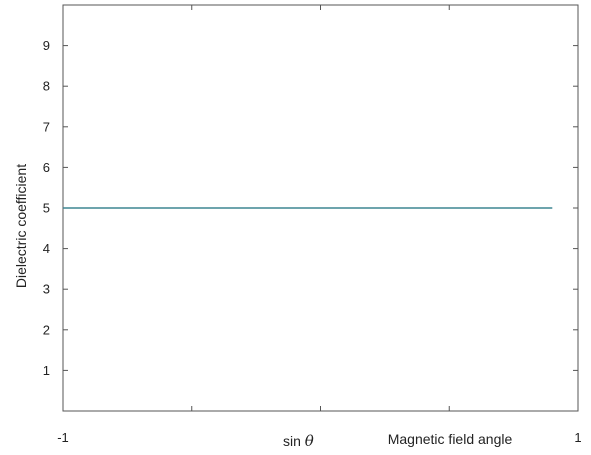  What do you see at coordinates (46, 329) in the screenshot?
I see `y-tick-label-2: 2` at bounding box center [46, 329].